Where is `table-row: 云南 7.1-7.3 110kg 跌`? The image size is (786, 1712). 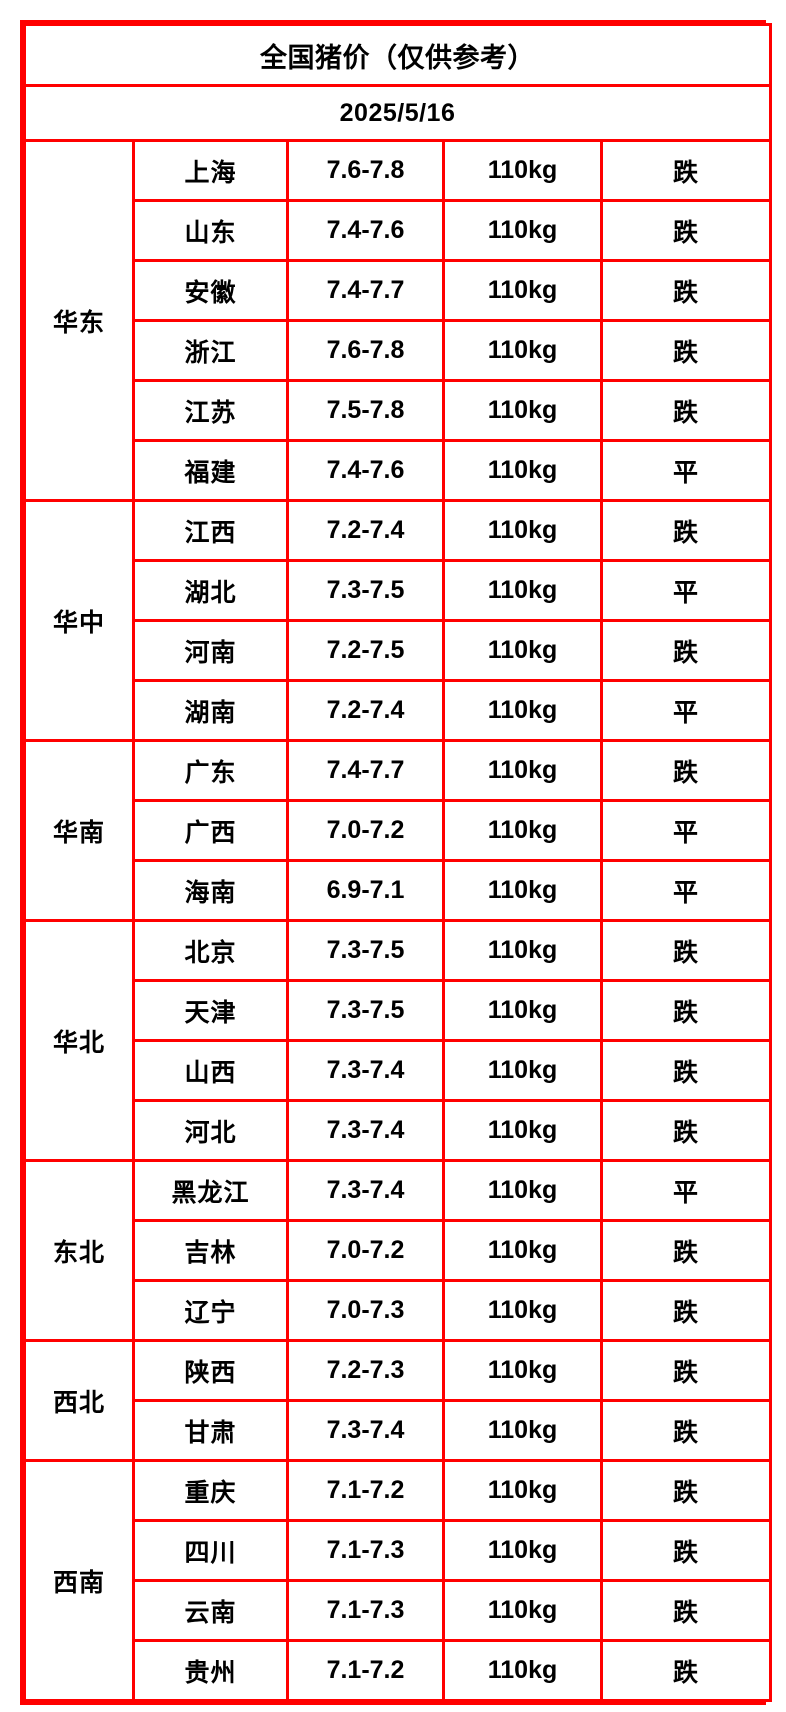
table-row: 云南 7.1-7.3 110kg 跌 is located at coordinates (398, 1610).